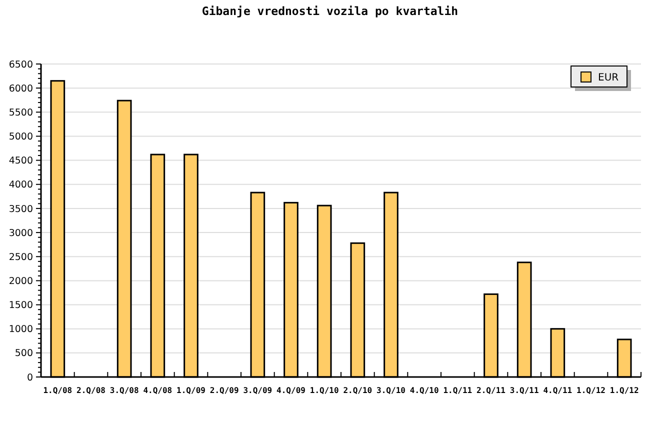  Describe the element at coordinates (20, 257) in the screenshot. I see `y-tick-label: 2500` at that location.